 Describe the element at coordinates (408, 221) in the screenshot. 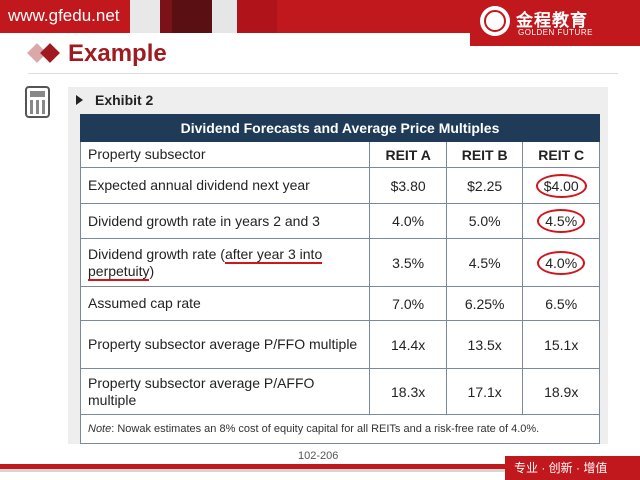

I see `table-cell: 4.0%` at that location.